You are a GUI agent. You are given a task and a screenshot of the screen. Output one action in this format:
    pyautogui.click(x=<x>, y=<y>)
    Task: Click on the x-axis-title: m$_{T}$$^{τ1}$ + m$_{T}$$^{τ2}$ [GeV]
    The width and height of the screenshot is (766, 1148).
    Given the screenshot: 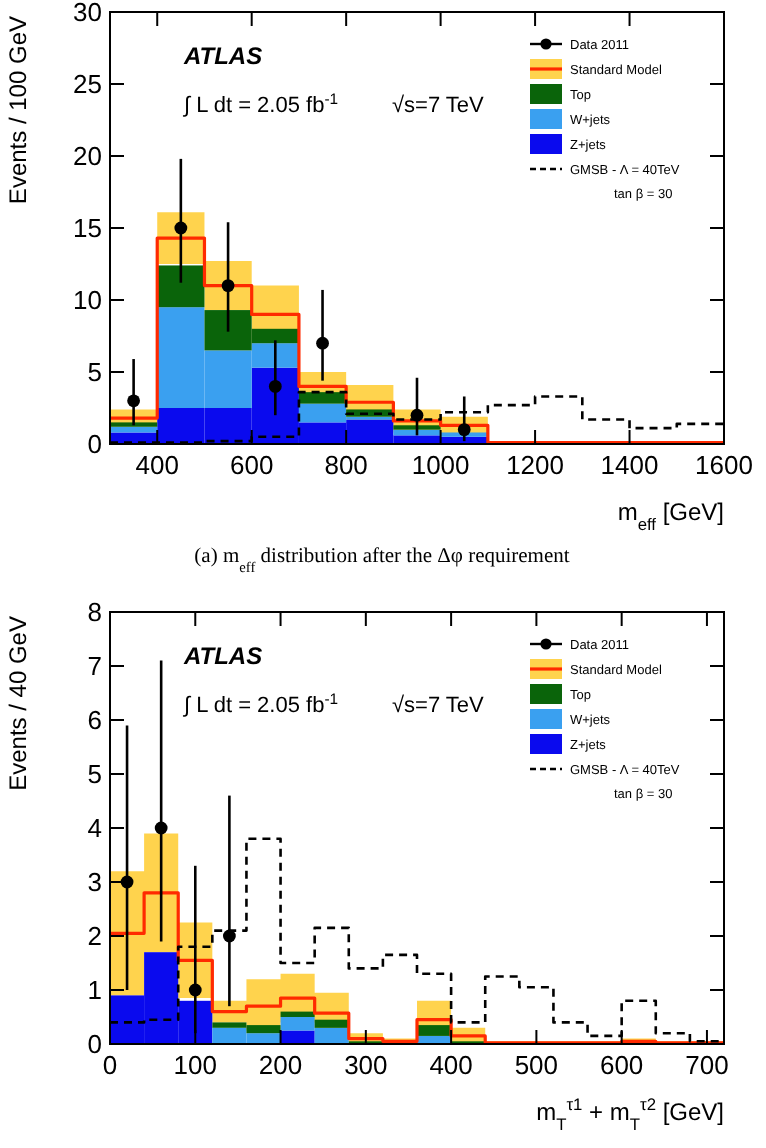 What is the action you would take?
    pyautogui.click(x=630, y=1114)
    